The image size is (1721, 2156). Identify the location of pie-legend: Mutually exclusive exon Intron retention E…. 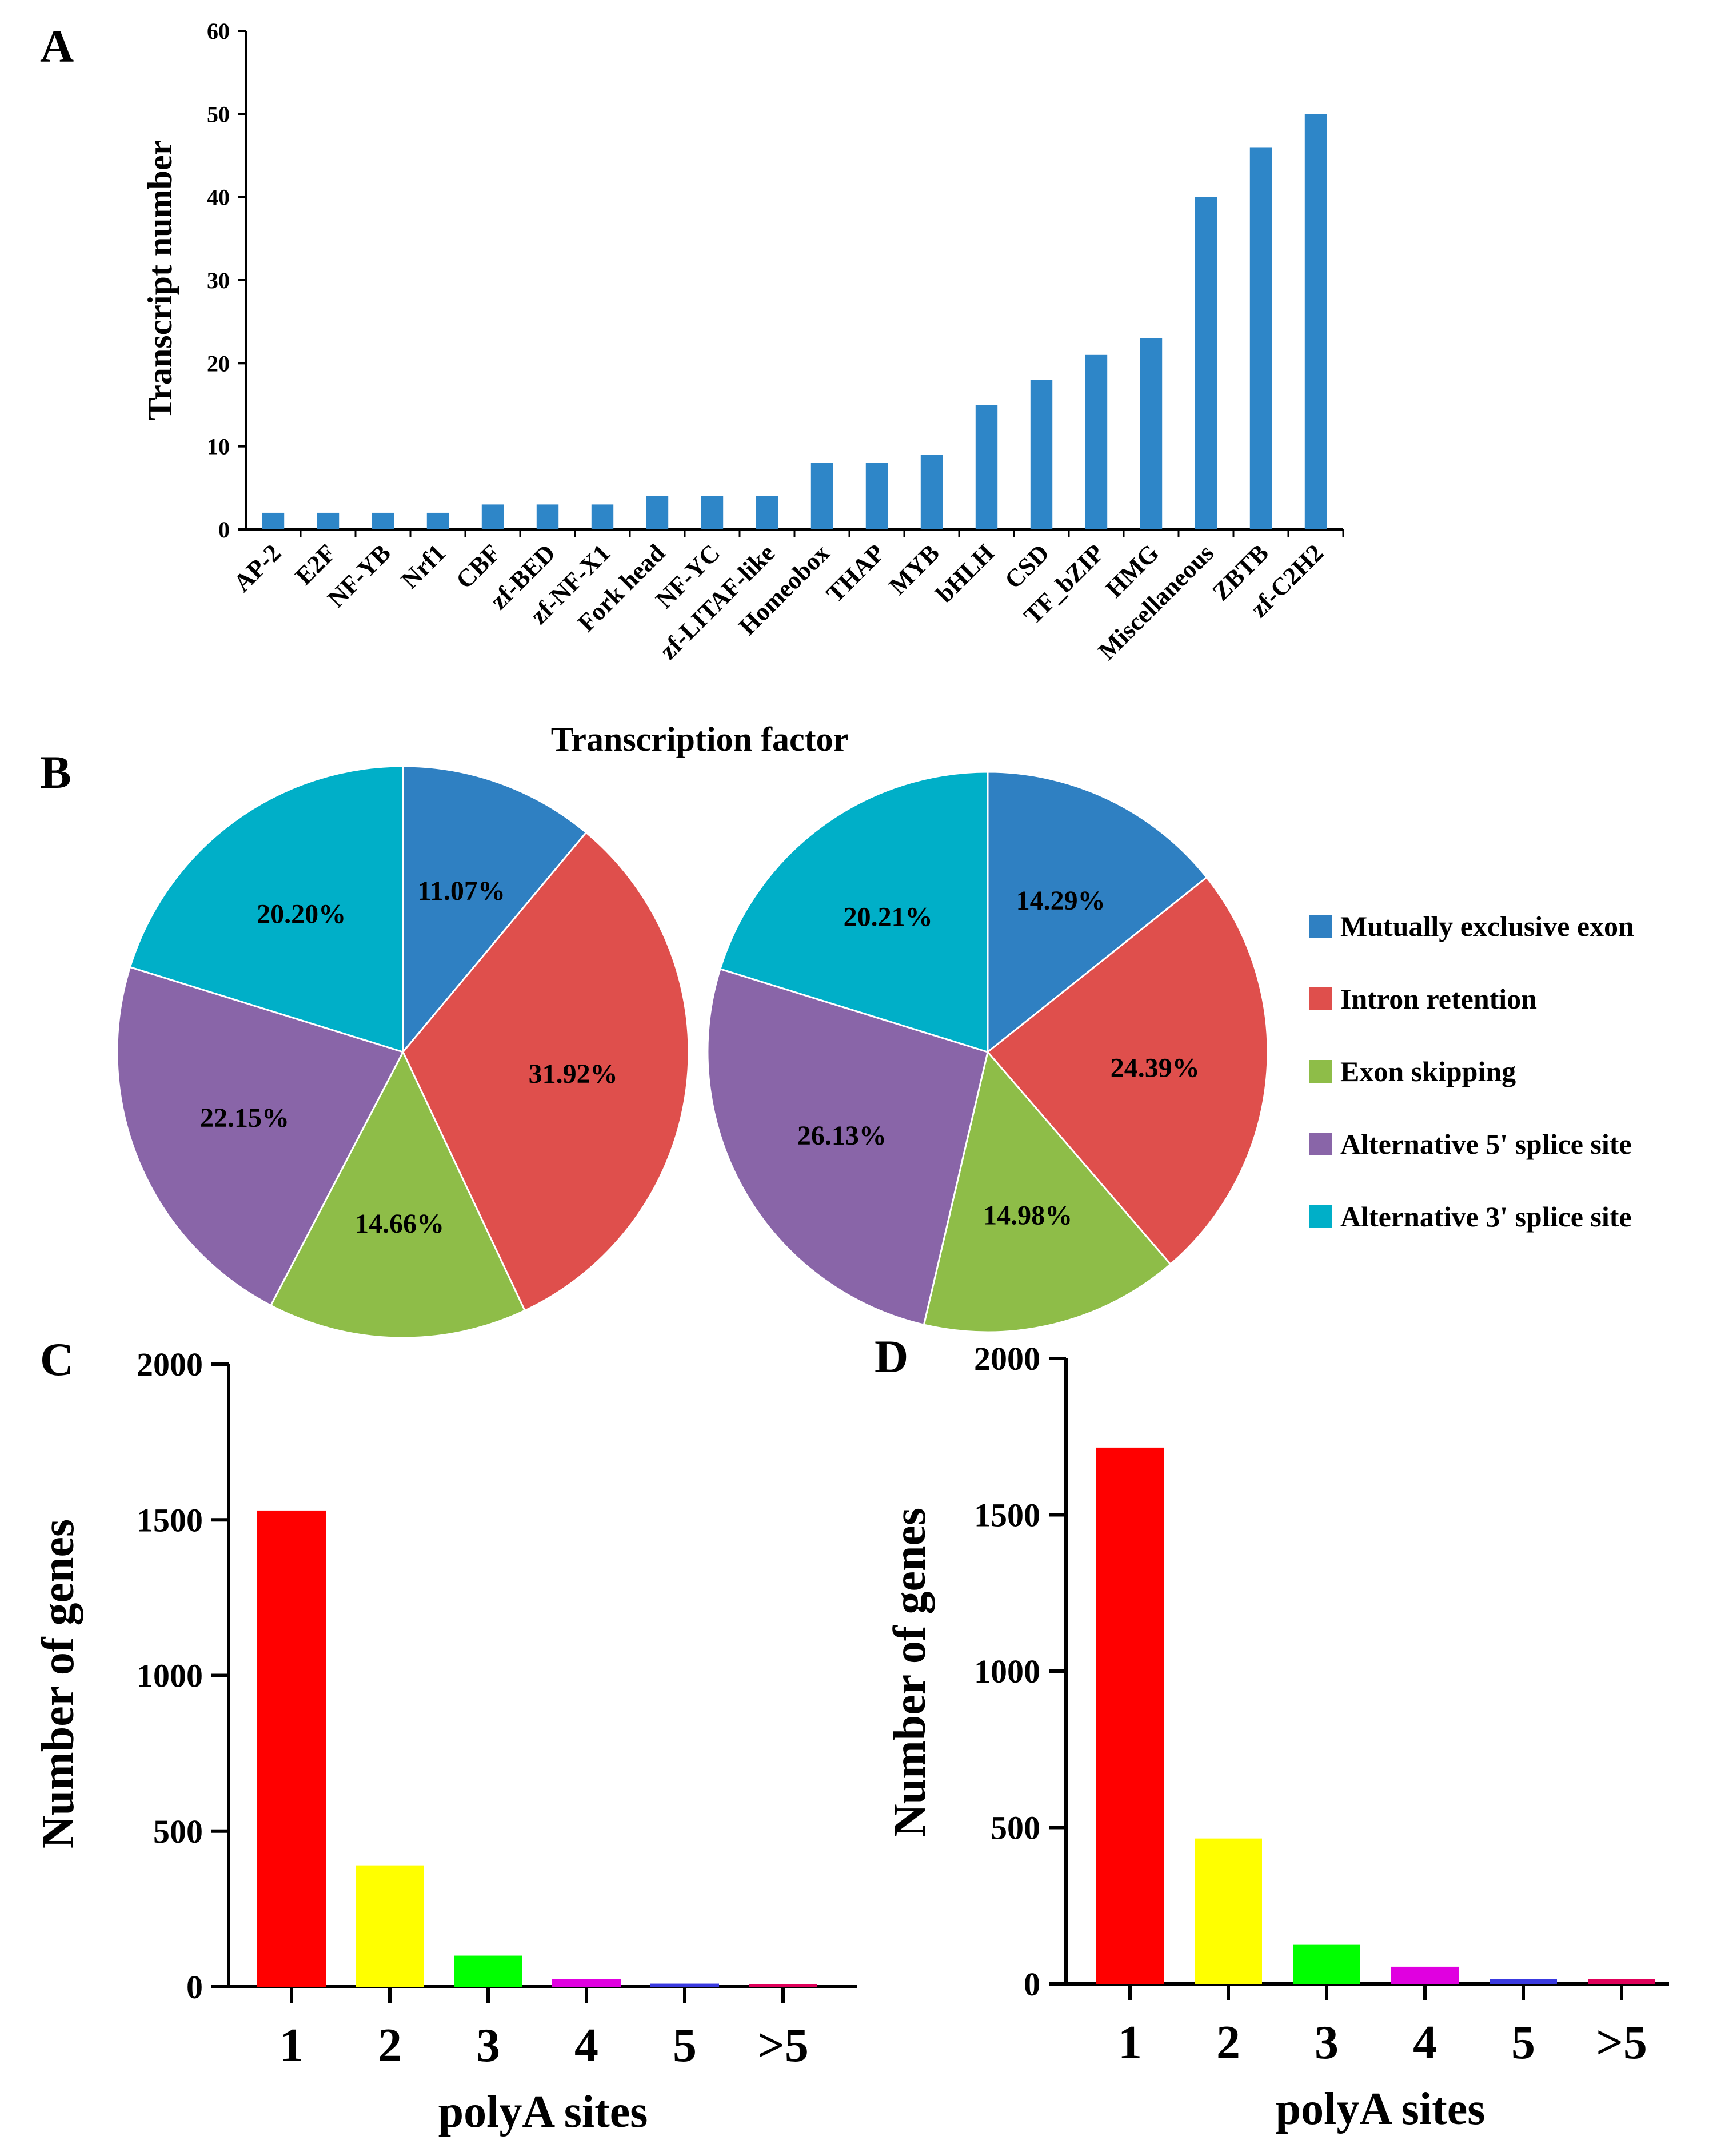
(1472, 1071).